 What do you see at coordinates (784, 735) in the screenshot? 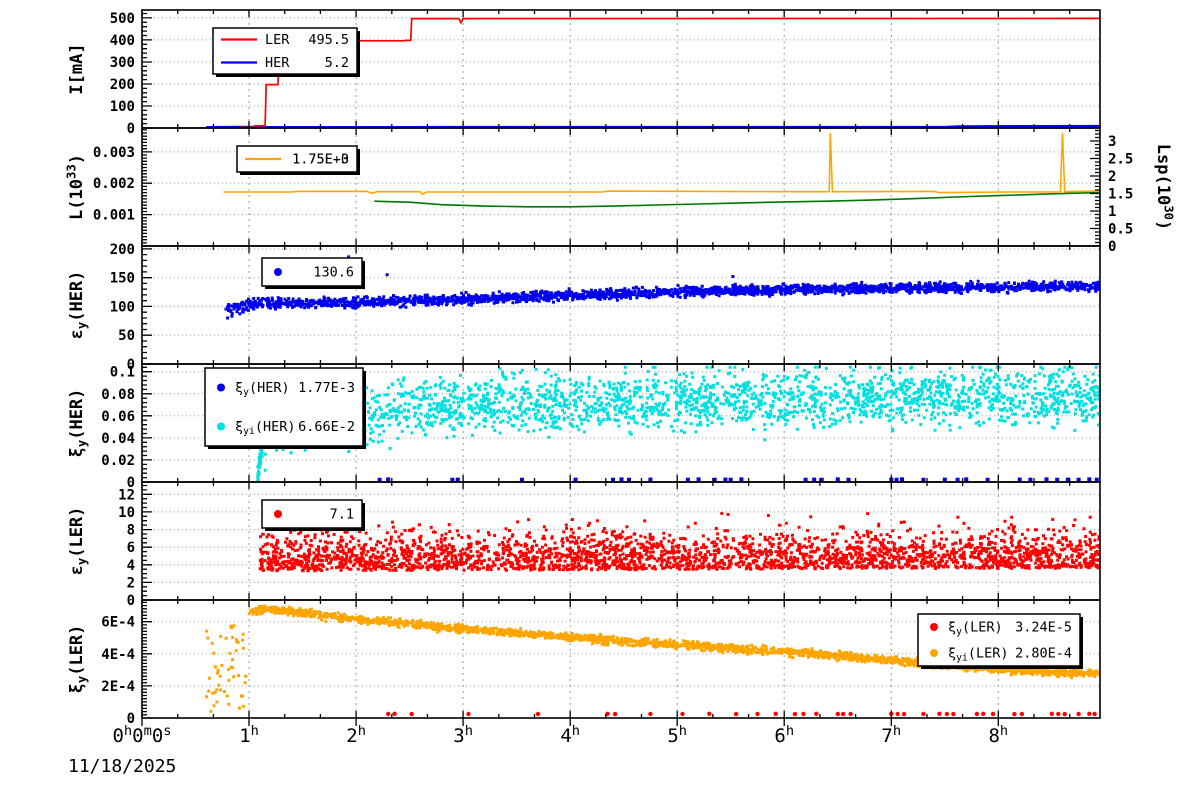
I see `x-tick-label: 6h` at bounding box center [784, 735].